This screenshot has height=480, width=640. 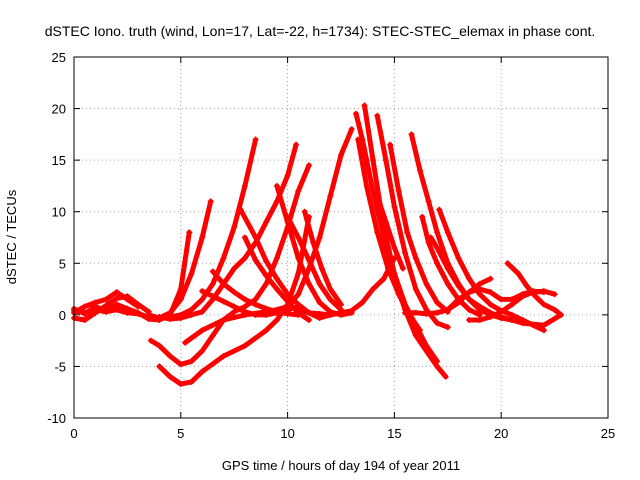 I want to click on y-tick-label: -10, so click(x=56, y=418).